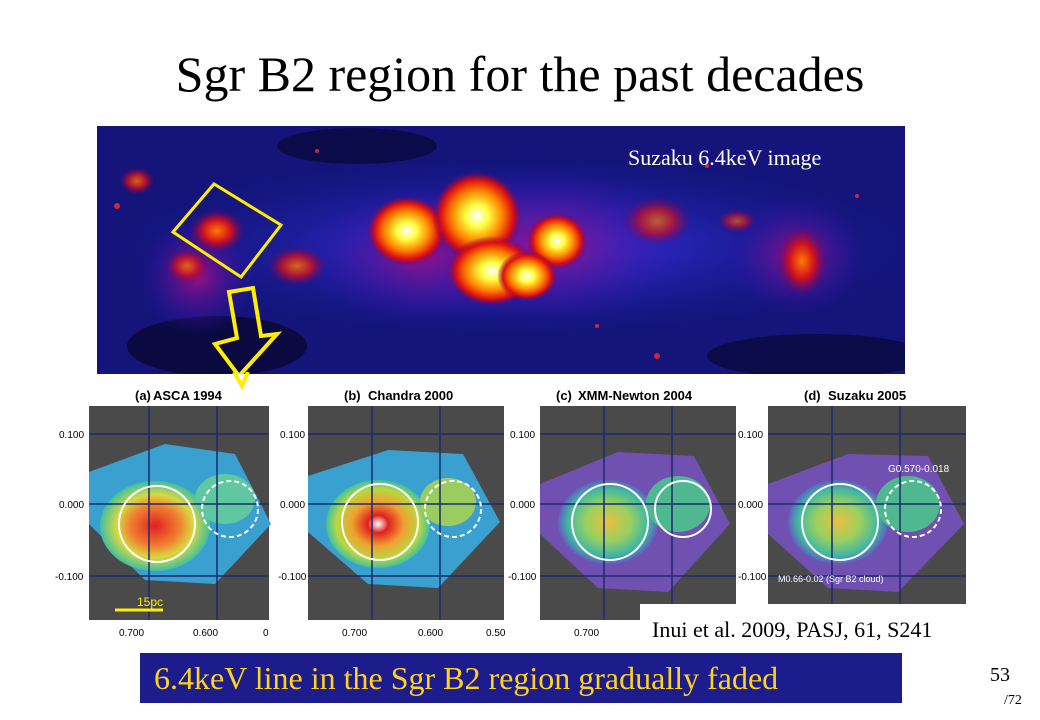 The width and height of the screenshot is (1040, 720). What do you see at coordinates (564, 395) in the screenshot?
I see `panel-label: (c)` at bounding box center [564, 395].